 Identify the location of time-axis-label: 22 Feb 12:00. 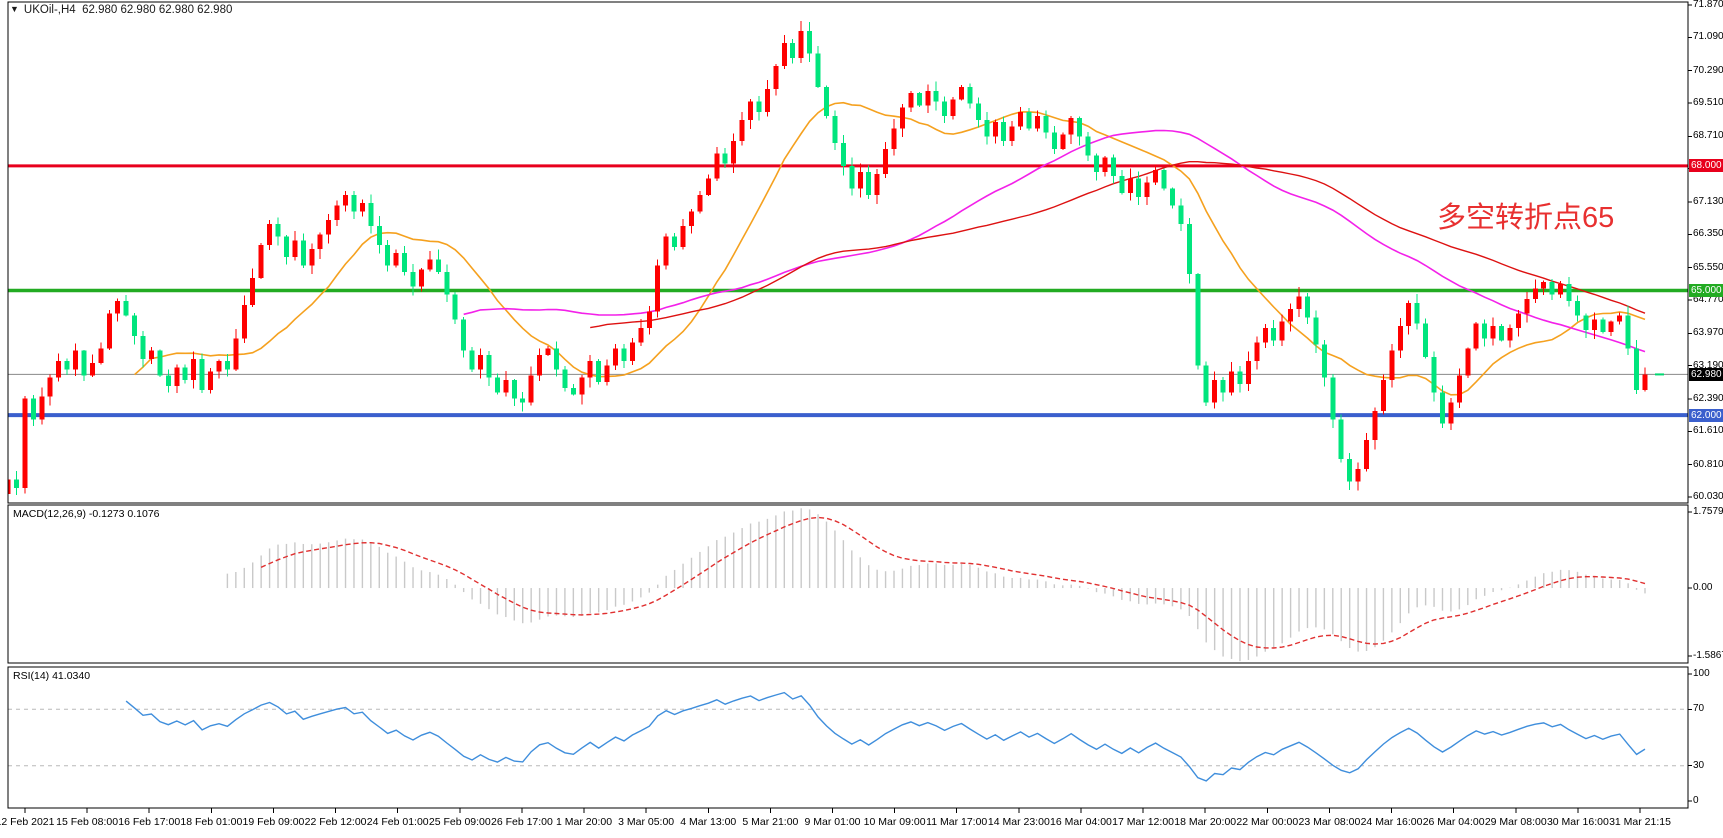
(335, 822).